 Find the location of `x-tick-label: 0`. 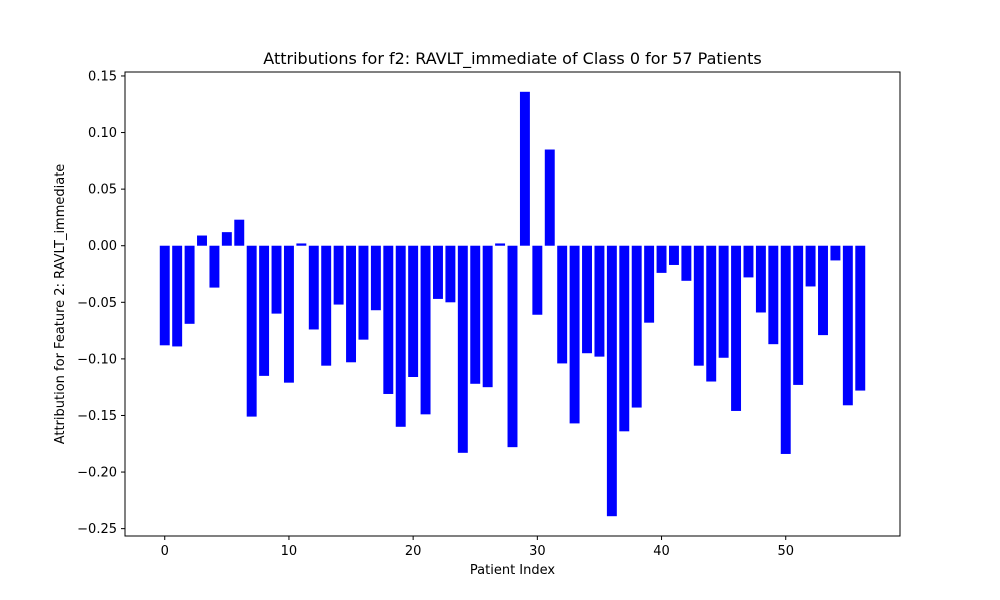

x-tick-label: 0 is located at coordinates (165, 551).